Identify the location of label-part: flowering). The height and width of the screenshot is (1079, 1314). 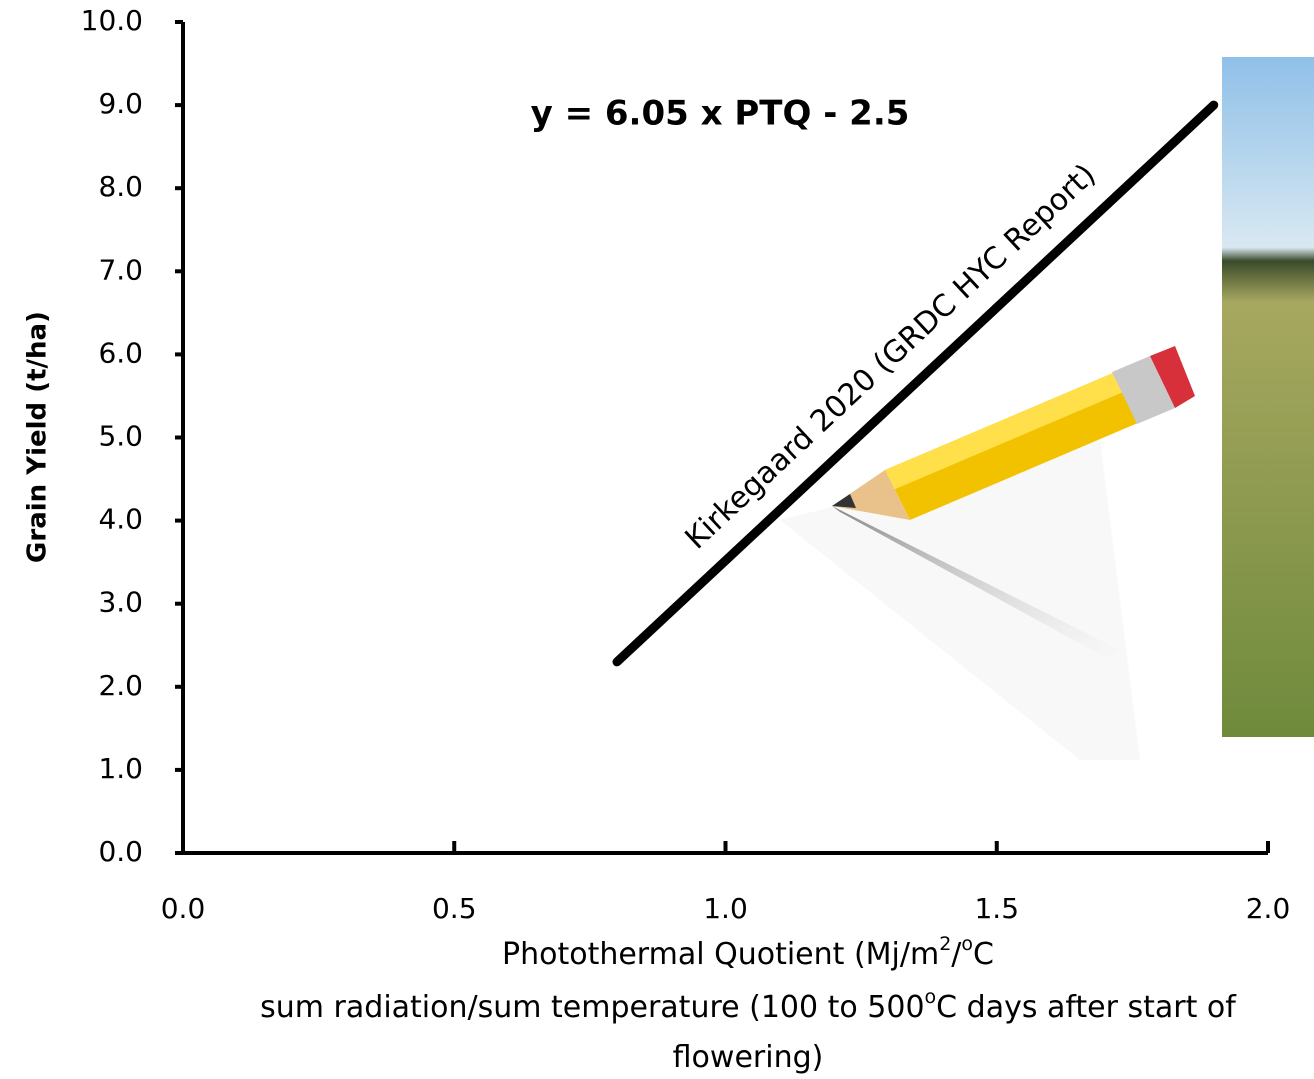
(748, 1057).